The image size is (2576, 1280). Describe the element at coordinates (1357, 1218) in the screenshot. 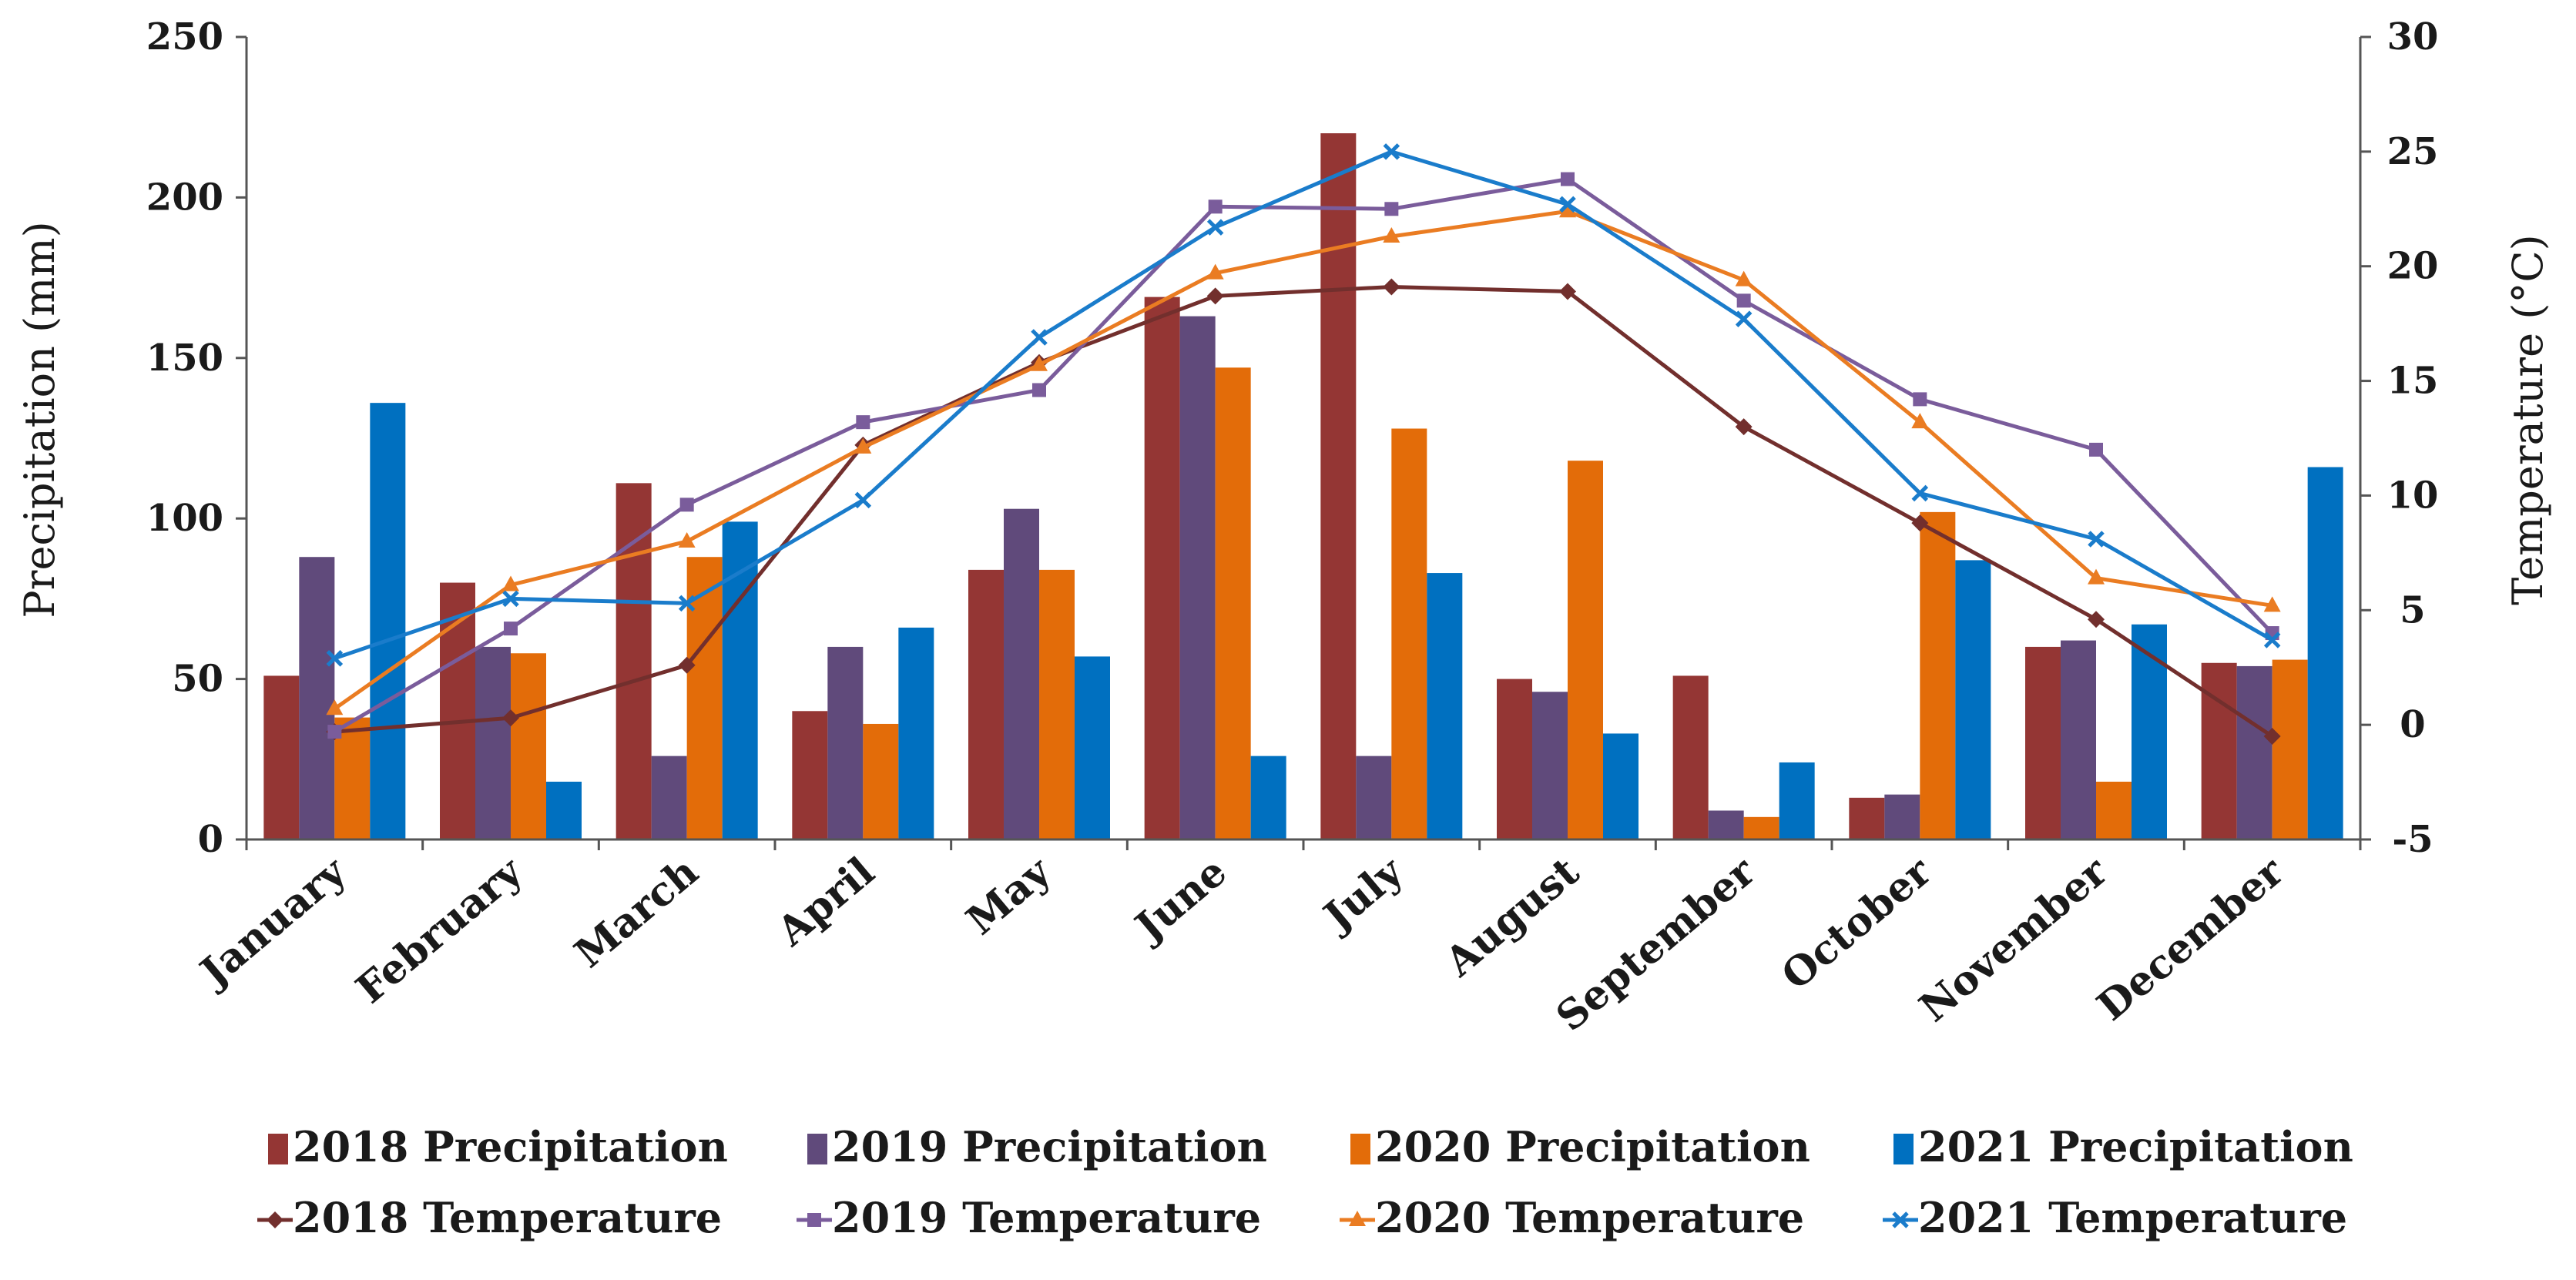

I see `legend-marker-2020-temperature` at that location.